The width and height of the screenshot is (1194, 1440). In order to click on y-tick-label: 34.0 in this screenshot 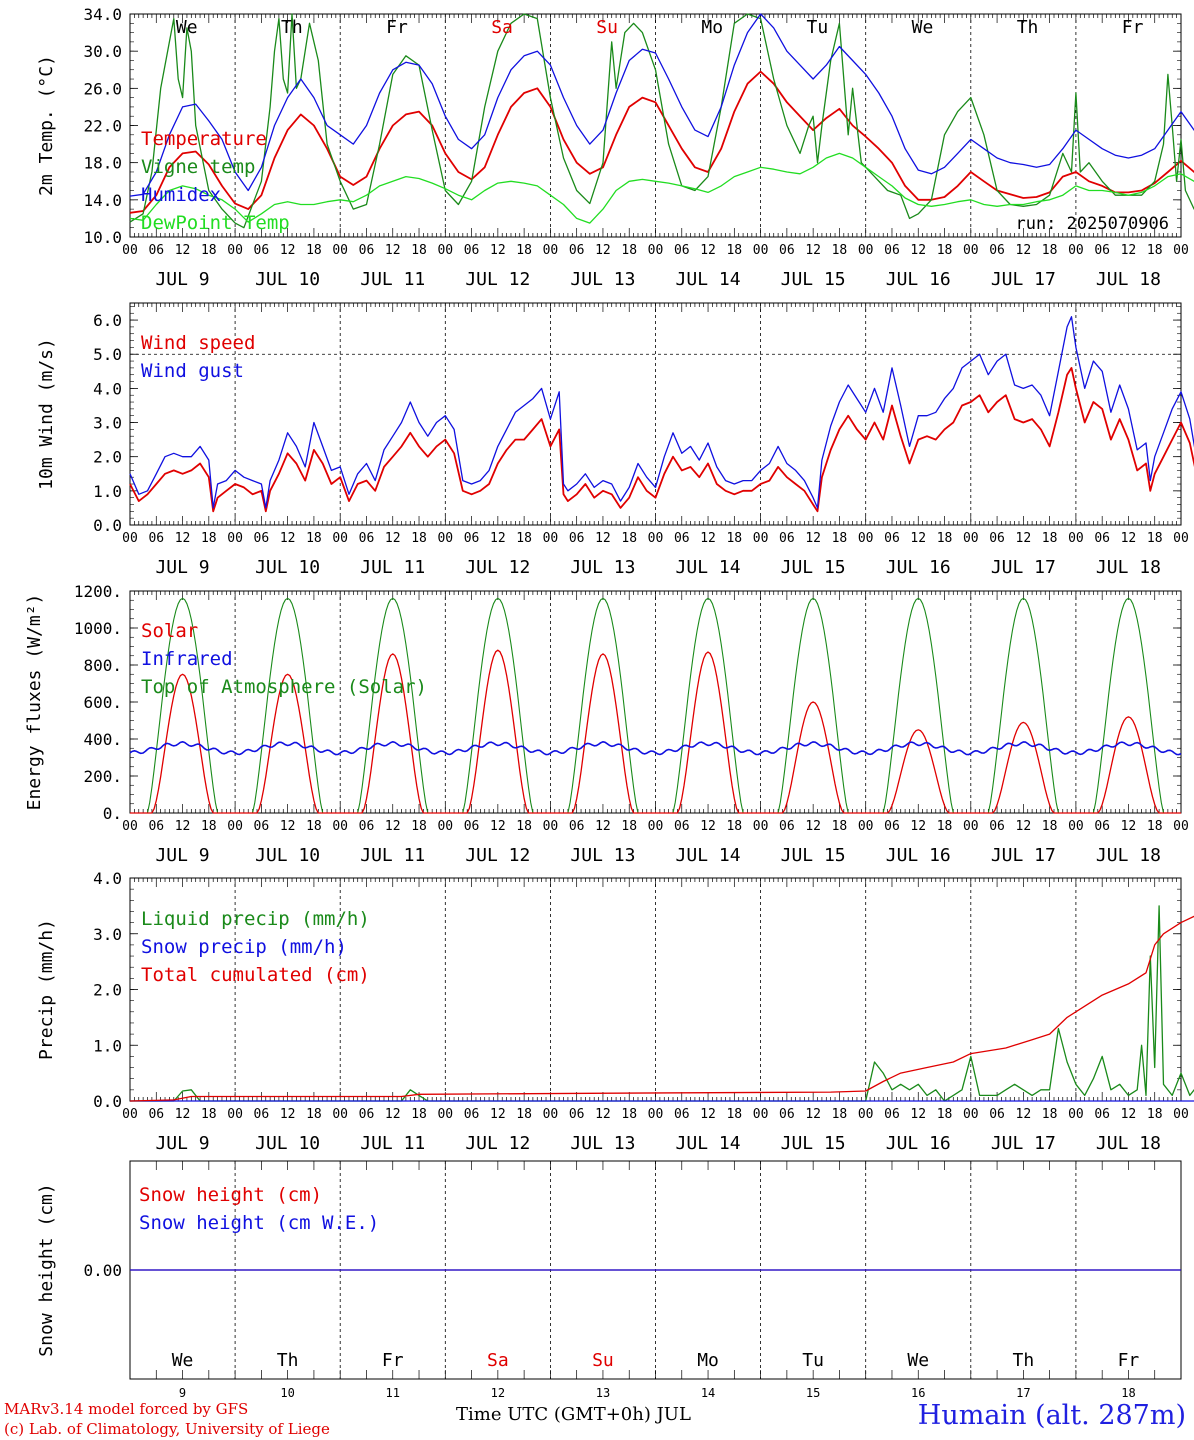, I will do `click(102, 14)`.